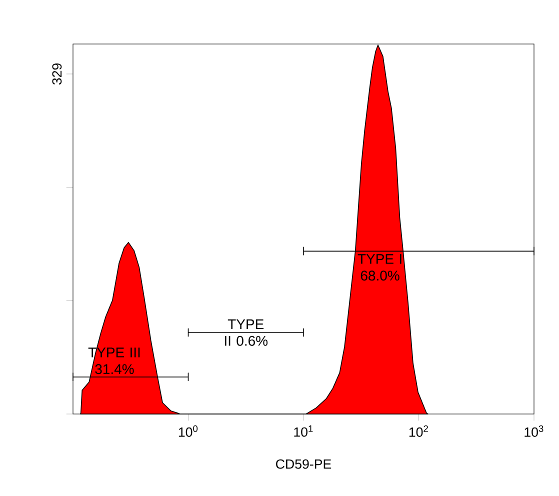  I want to click on x-tick-label: 10$^{1}$, so click(303, 431).